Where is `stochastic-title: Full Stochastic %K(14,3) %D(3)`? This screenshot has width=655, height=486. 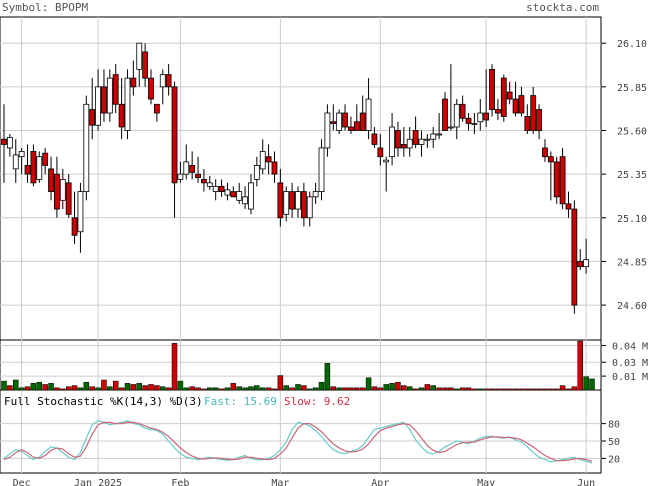 stochastic-title: Full Stochastic %K(14,3) %D(3) is located at coordinates (103, 401).